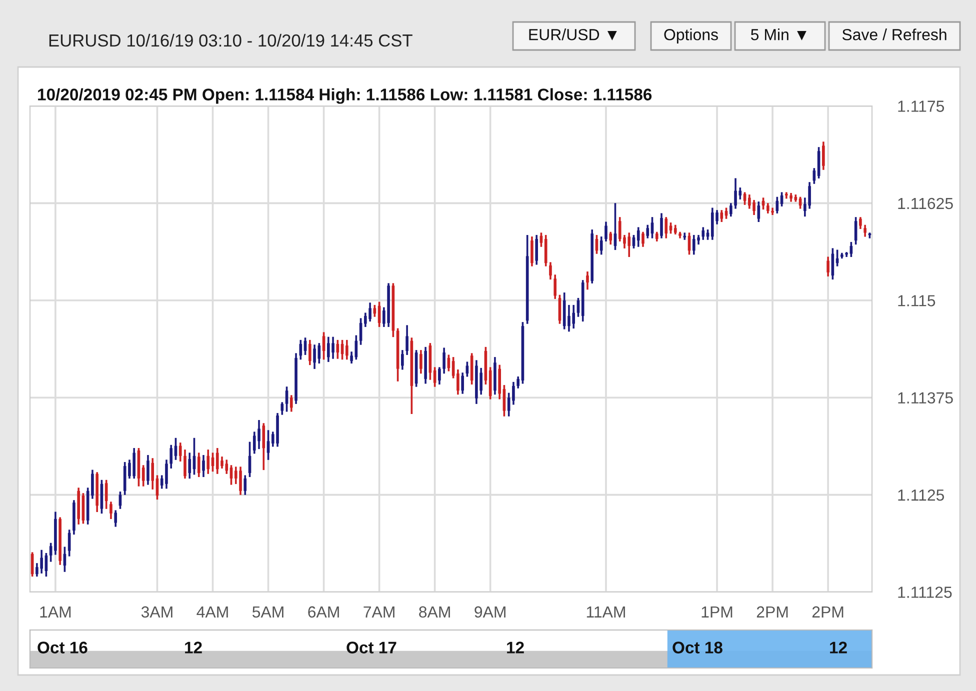 This screenshot has height=691, width=976. What do you see at coordinates (925, 592) in the screenshot?
I see `y-tick-label: 1.11125` at bounding box center [925, 592].